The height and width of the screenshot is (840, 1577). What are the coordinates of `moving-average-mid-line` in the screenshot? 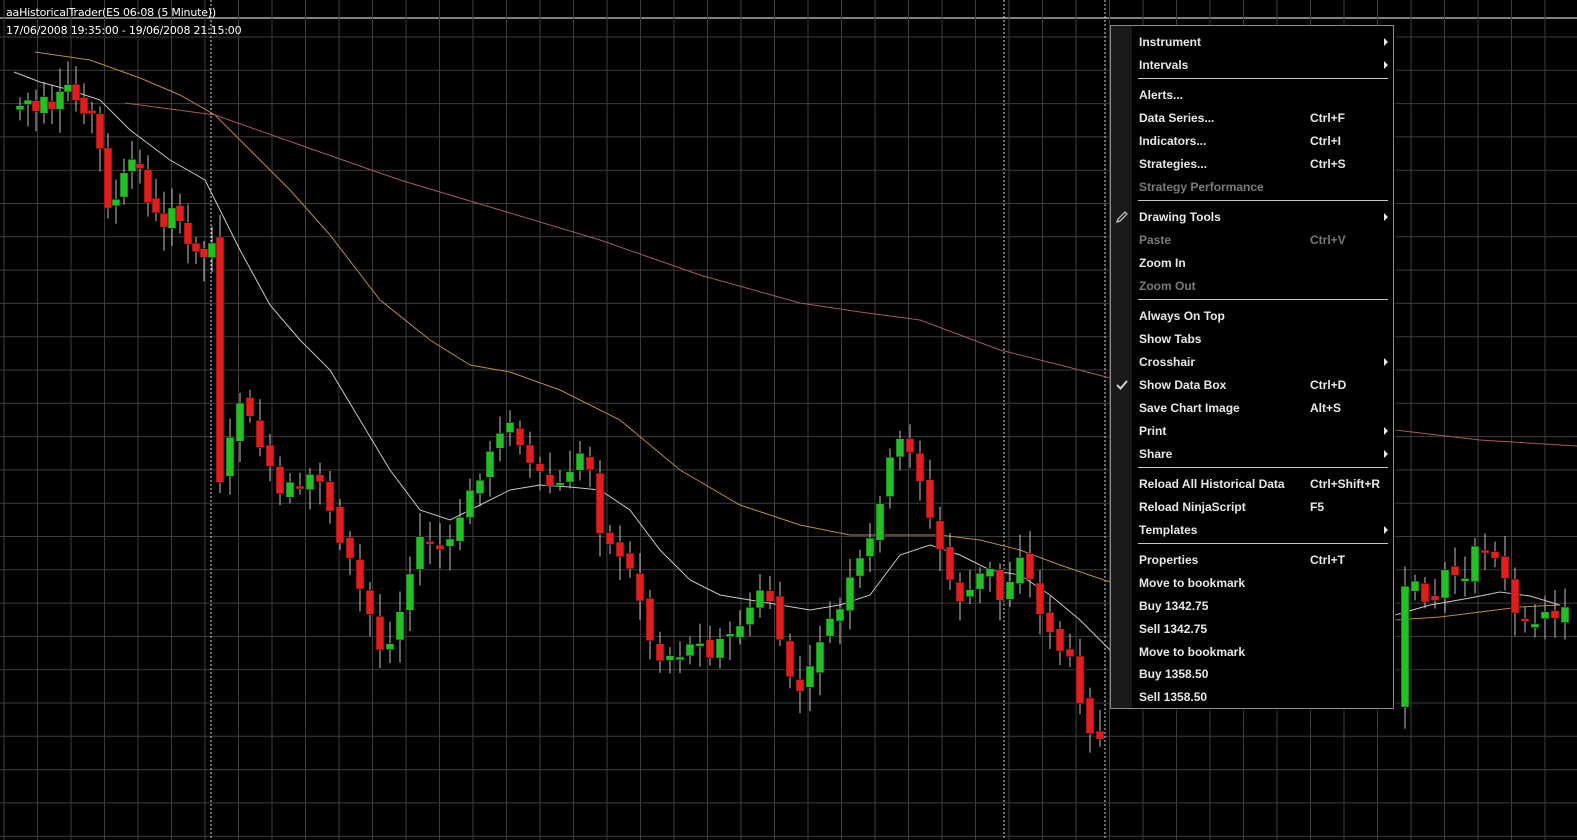 It's located at (1477, 612).